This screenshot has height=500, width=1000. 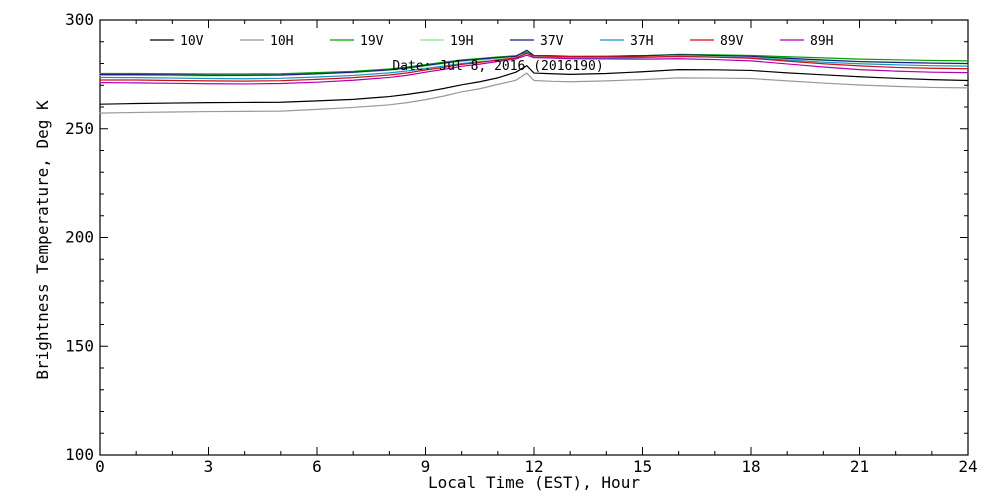 What do you see at coordinates (750, 466) in the screenshot?
I see `x-tick-label-18: 18` at bounding box center [750, 466].